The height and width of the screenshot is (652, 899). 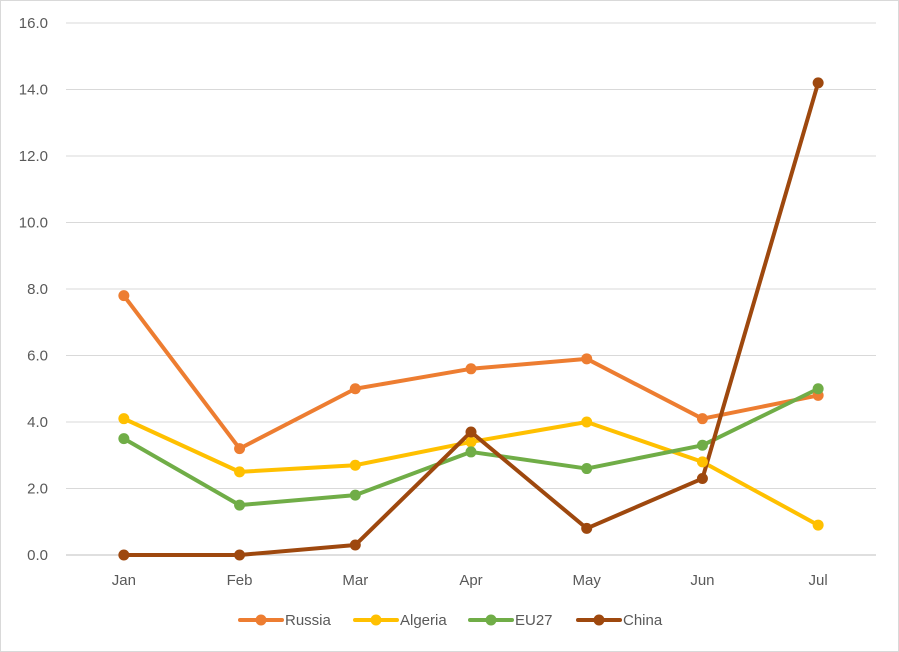 What do you see at coordinates (702, 462) in the screenshot?
I see `data-point-algeria-jun` at bounding box center [702, 462].